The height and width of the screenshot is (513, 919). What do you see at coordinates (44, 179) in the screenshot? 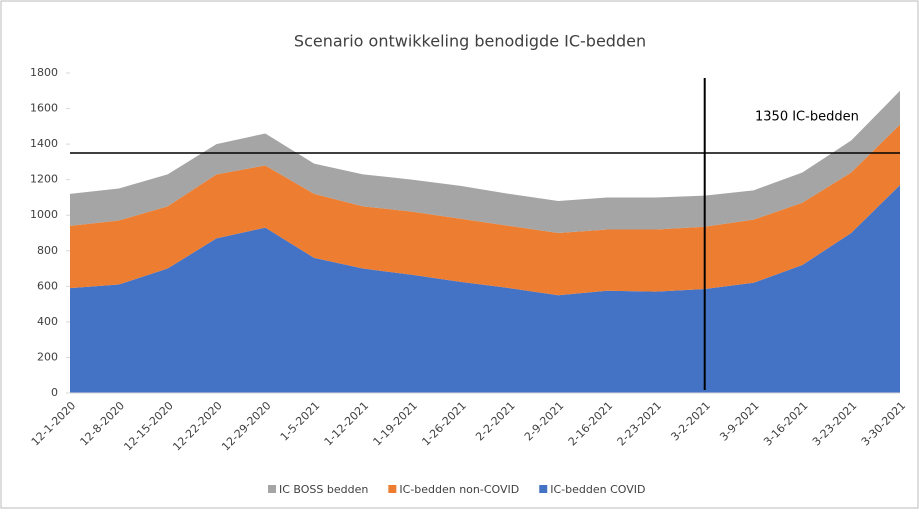
I see `y-tick-label: 1200` at bounding box center [44, 179].